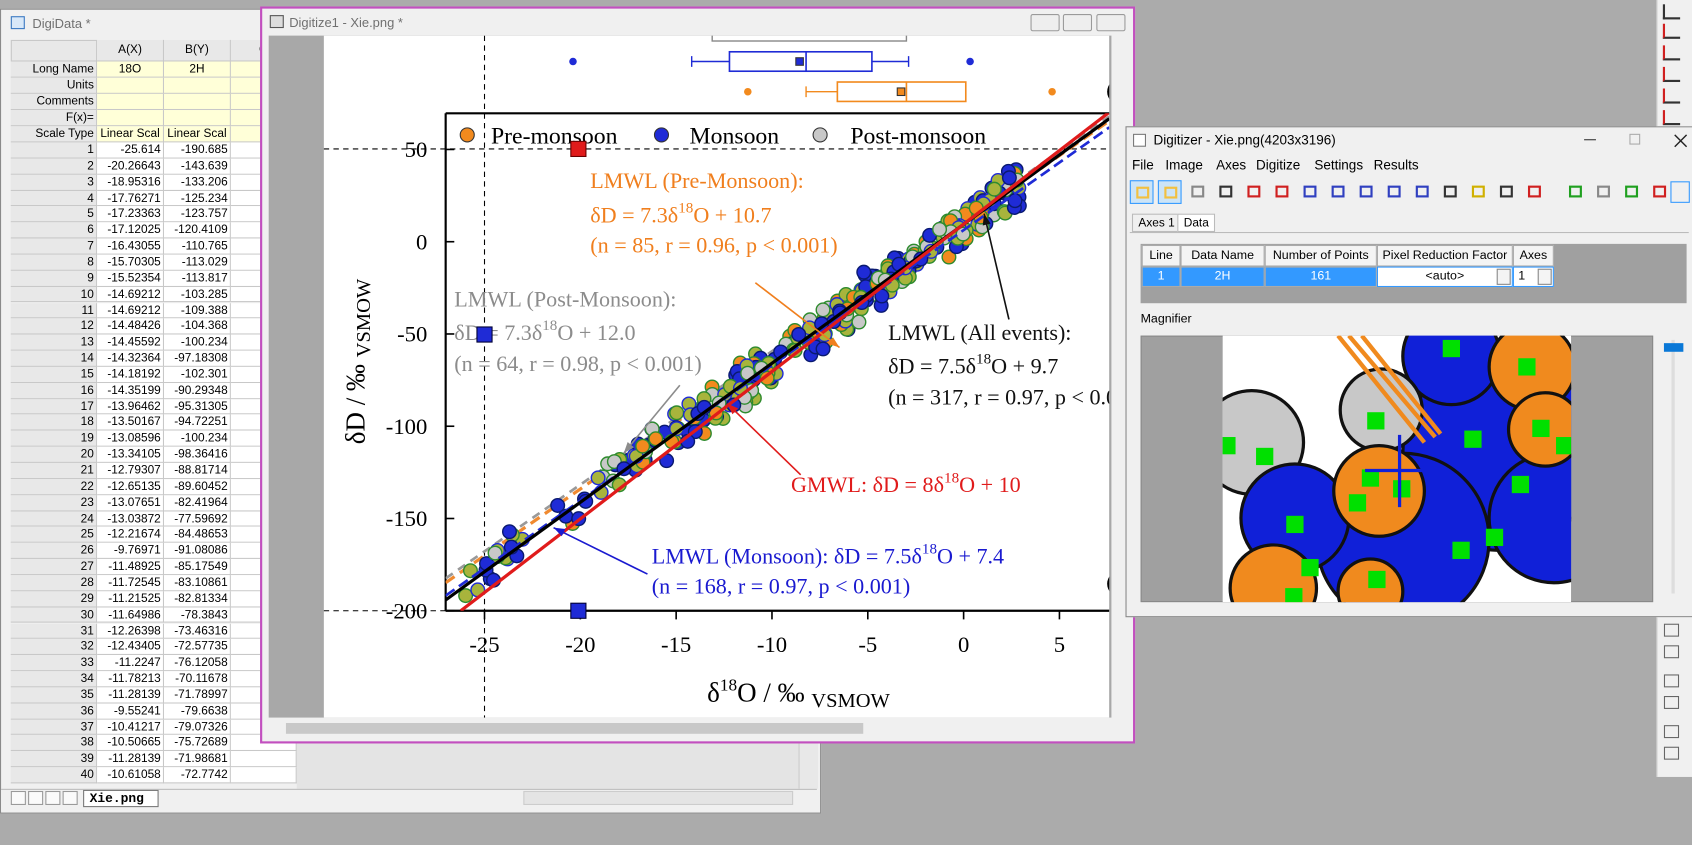  I want to click on menu-item: Results, so click(1396, 165).